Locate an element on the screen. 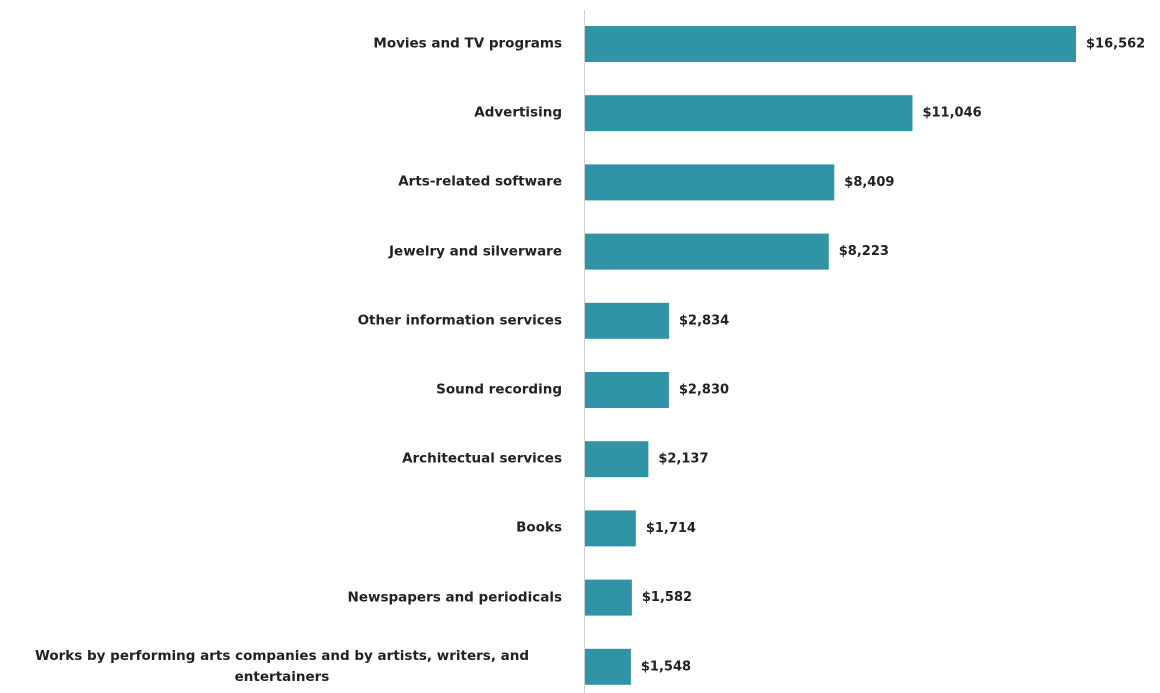  category-label: Movies and TV programs is located at coordinates (467, 43).